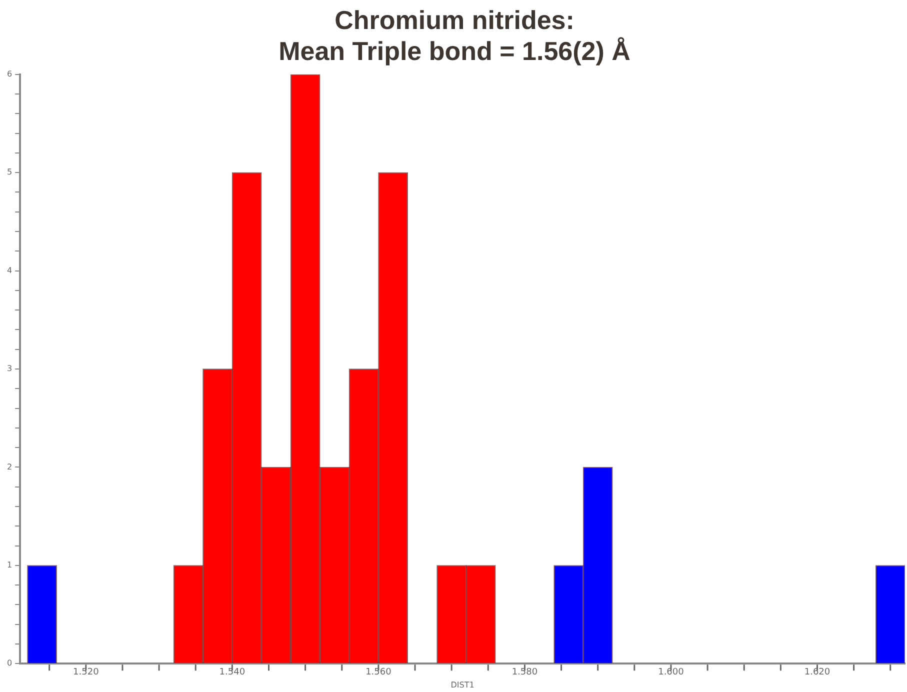 The image size is (907, 692). Describe the element at coordinates (671, 672) in the screenshot. I see `x-tick-label: 1.600` at that location.